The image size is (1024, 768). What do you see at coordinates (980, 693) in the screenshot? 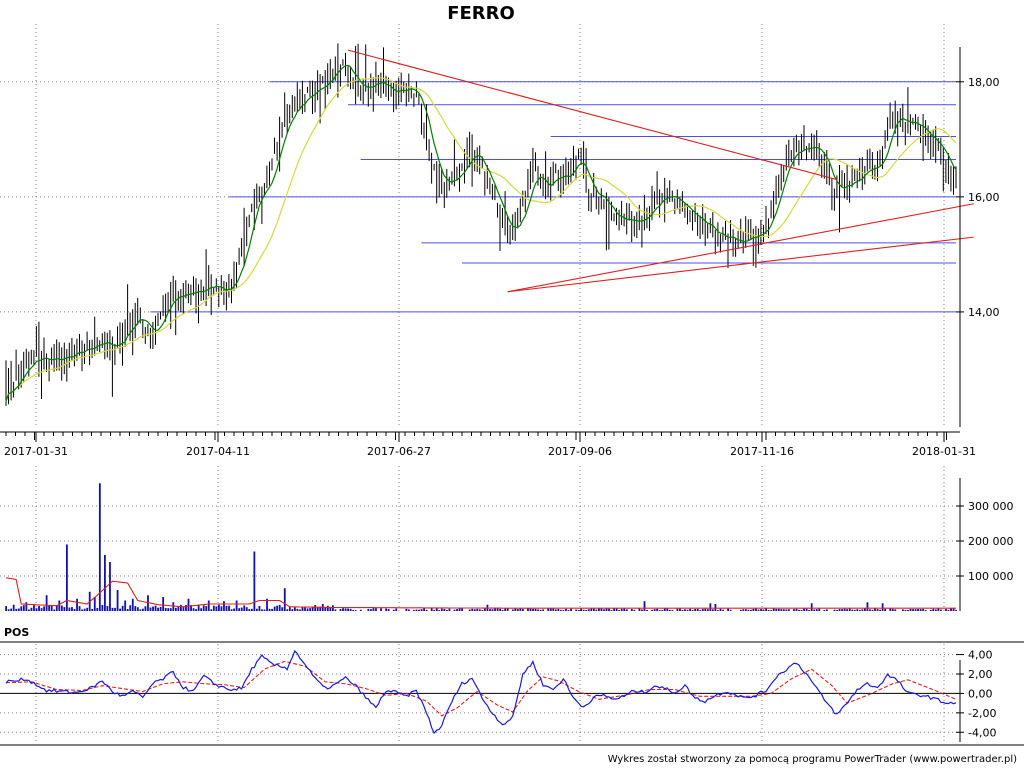
I see `pos-y-tick-label: 0,00` at bounding box center [980, 693].